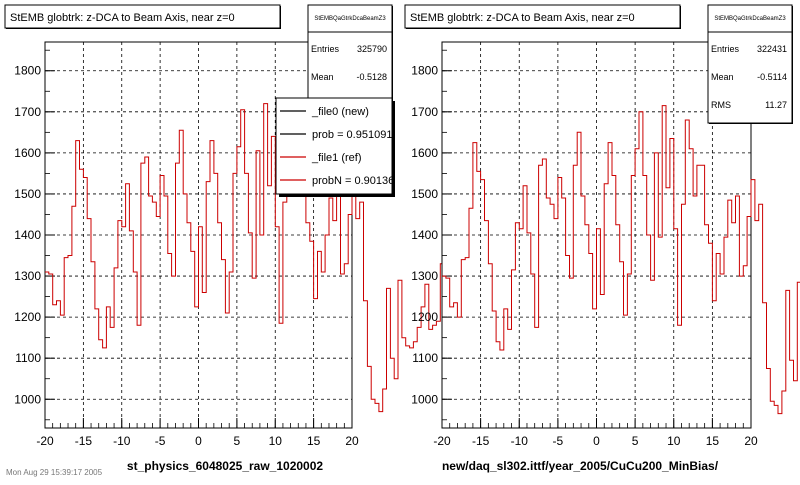 Image resolution: width=800 pixels, height=485 pixels. What do you see at coordinates (54, 472) in the screenshot?
I see `timestamp-note: Mon Aug 29 15:39:17 2005` at bounding box center [54, 472].